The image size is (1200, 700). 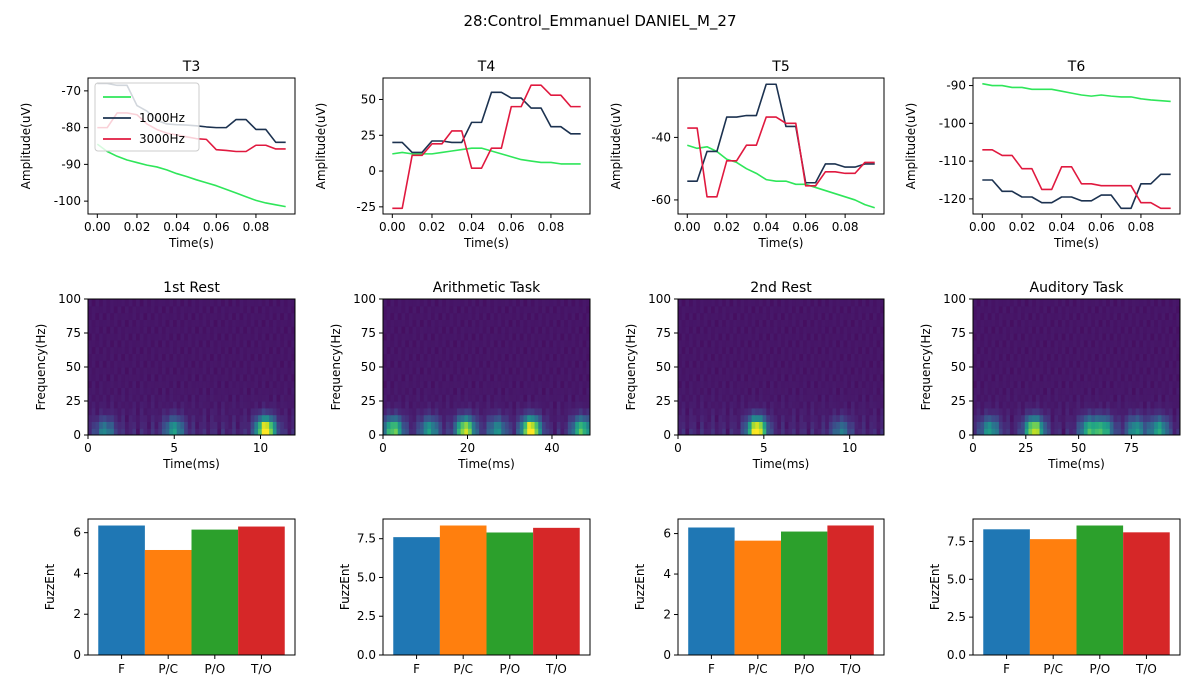 What do you see at coordinates (191, 243) in the screenshot?
I see `x-axis-label: Time(s)` at bounding box center [191, 243].